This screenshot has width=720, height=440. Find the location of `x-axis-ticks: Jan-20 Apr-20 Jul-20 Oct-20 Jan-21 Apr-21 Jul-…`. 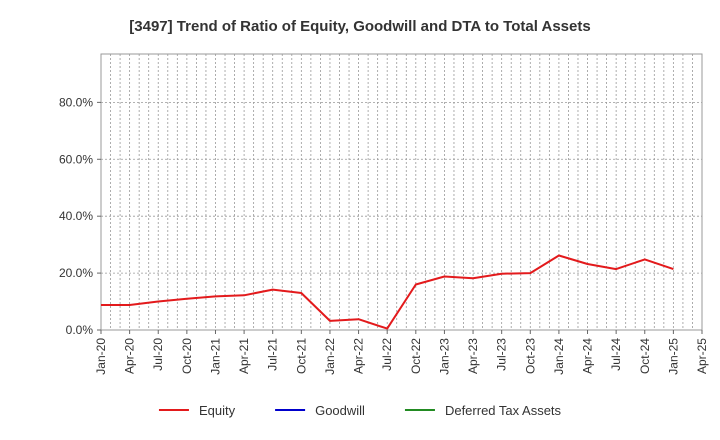

x-axis-ticks: Jan-20 Apr-20 Jul-20 Oct-20 Jan-21 Apr-21 Jul-… is located at coordinates (401, 352).